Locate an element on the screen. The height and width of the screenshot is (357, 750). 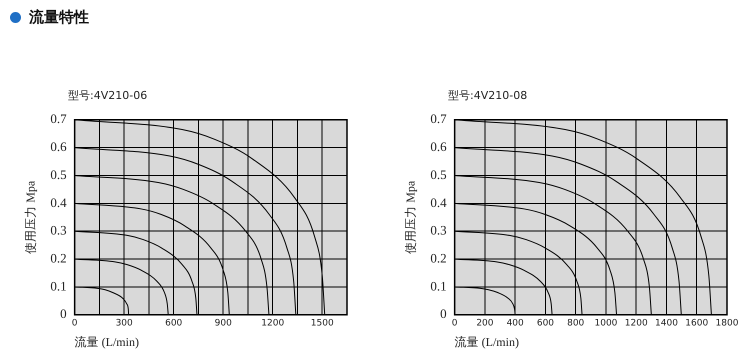
x-tick-label: 1000 is located at coordinates (606, 323).